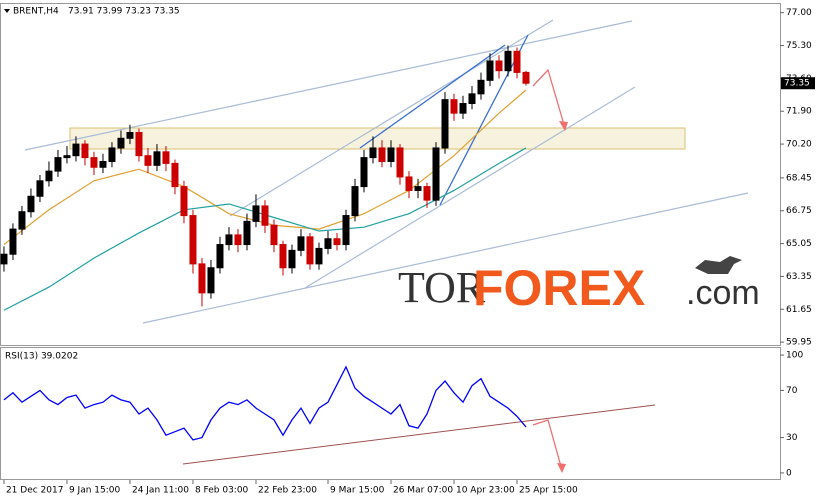 The image size is (822, 501). What do you see at coordinates (357, 491) in the screenshot?
I see `x-tick-label: 9 Mar 15:00` at bounding box center [357, 491].